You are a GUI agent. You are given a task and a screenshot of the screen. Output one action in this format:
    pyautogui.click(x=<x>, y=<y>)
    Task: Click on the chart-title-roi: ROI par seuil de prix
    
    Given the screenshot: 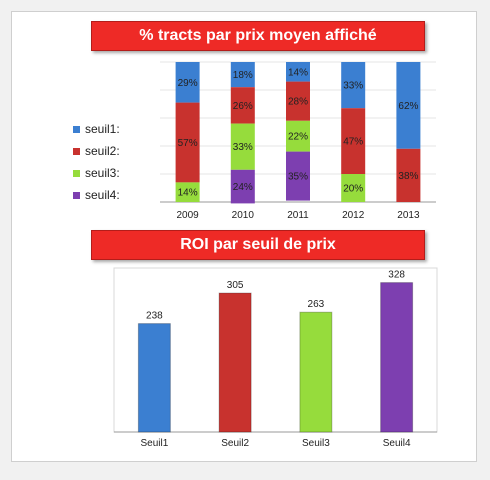 What is the action you would take?
    pyautogui.click(x=258, y=245)
    